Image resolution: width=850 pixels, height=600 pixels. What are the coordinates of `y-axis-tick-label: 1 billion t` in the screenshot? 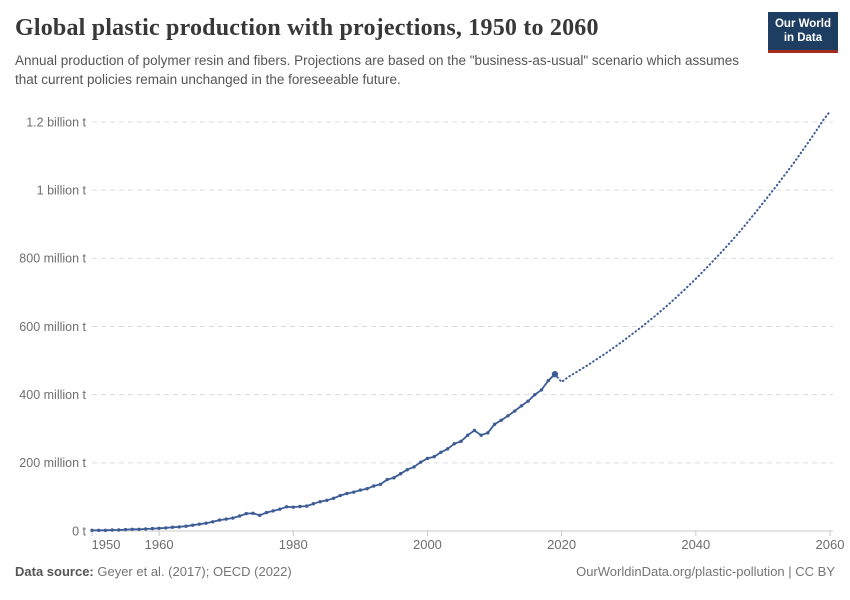 It's located at (62, 191).